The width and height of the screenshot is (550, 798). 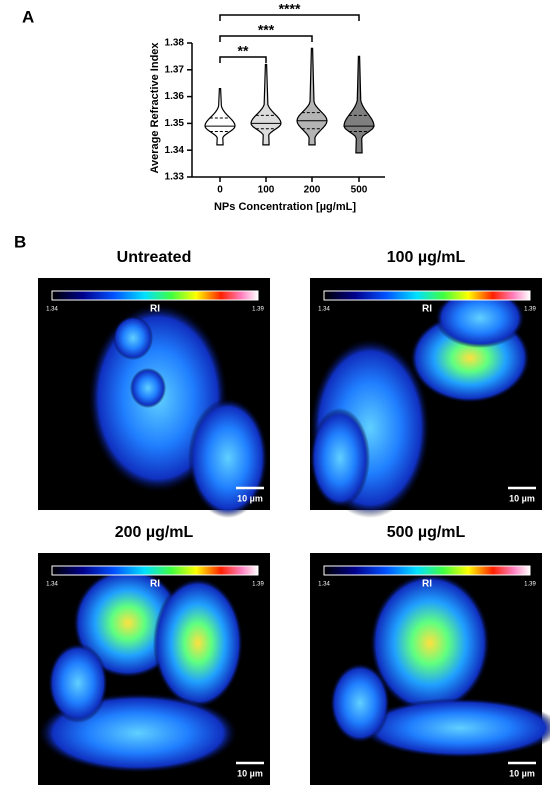 What do you see at coordinates (175, 43) in the screenshot?
I see `y-tick-label: 1.38` at bounding box center [175, 43].